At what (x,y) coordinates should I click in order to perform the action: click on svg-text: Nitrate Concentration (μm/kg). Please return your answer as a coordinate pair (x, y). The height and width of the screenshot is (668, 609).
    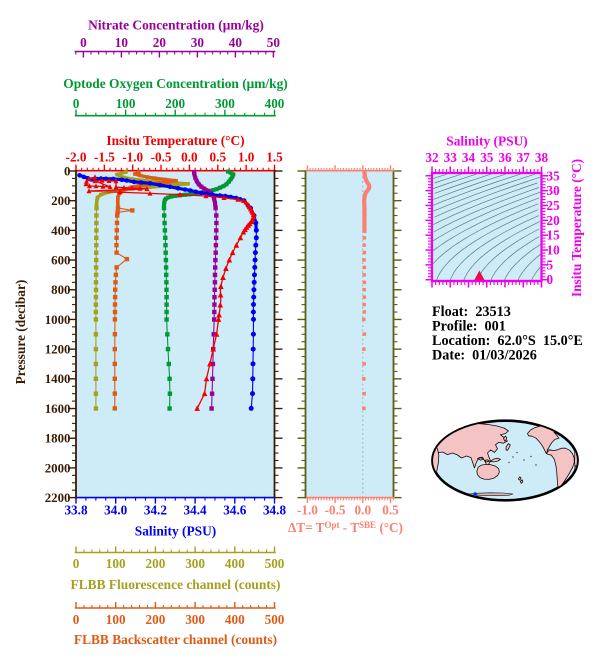
    Looking at the image, I should click on (176, 25).